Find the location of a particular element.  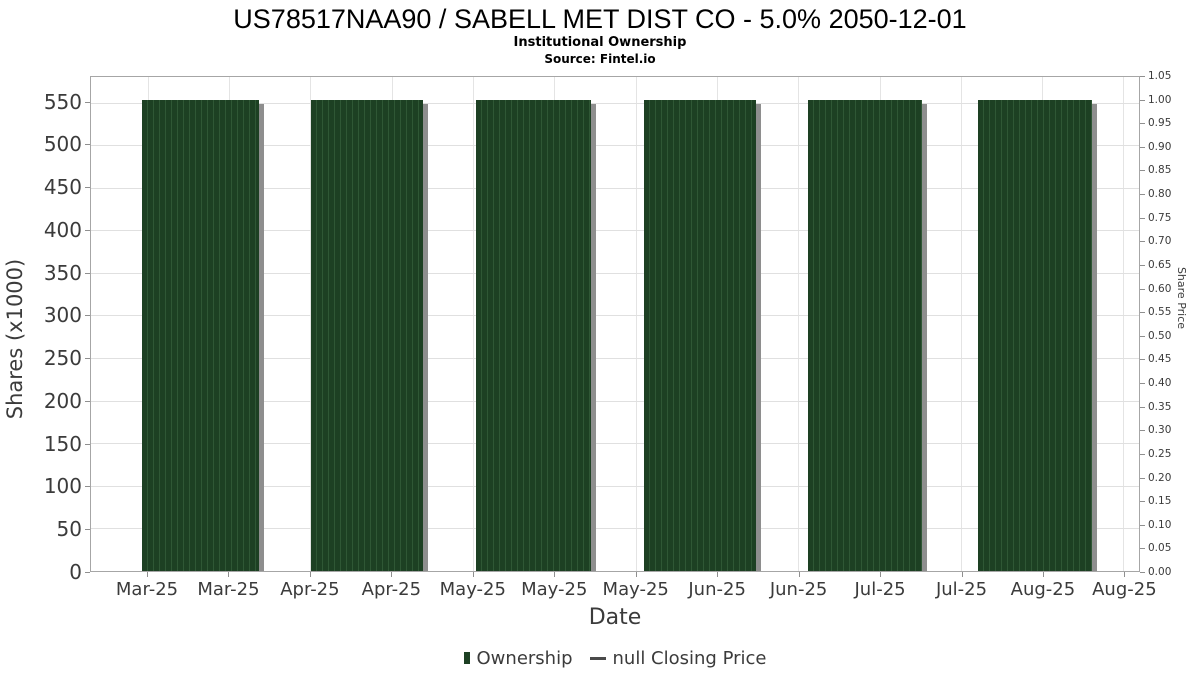

left-tick-label: 150 is located at coordinates (62, 443).